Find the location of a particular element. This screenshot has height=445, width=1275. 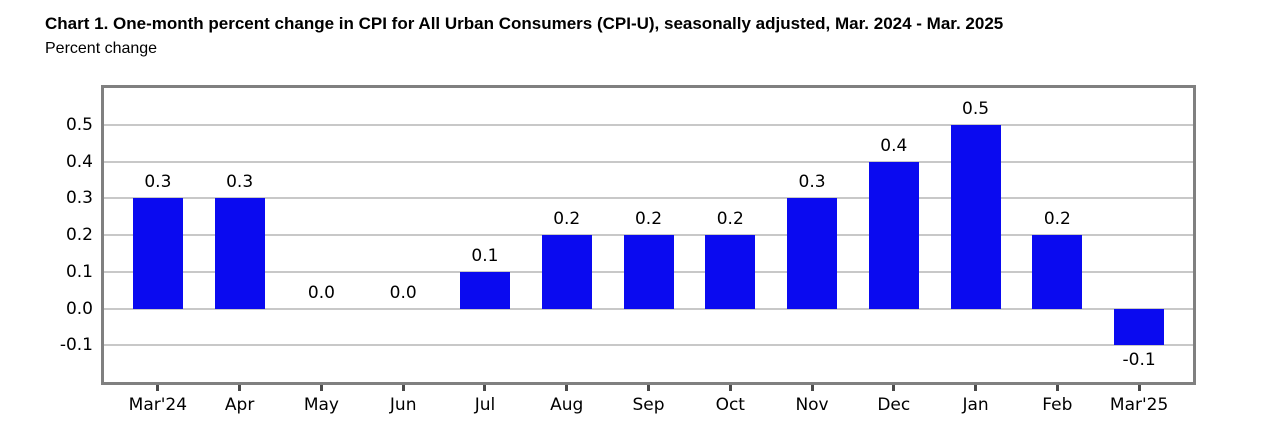

bar-value-label: 0.1 is located at coordinates (485, 255).